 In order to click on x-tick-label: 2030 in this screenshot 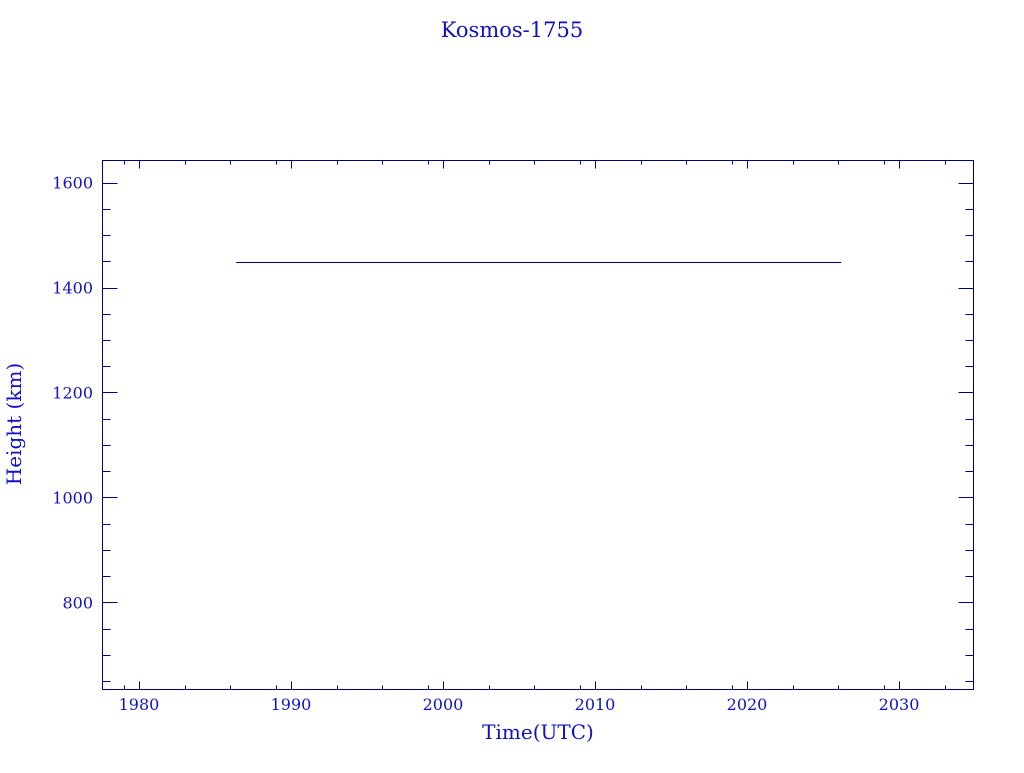, I will do `click(899, 704)`.